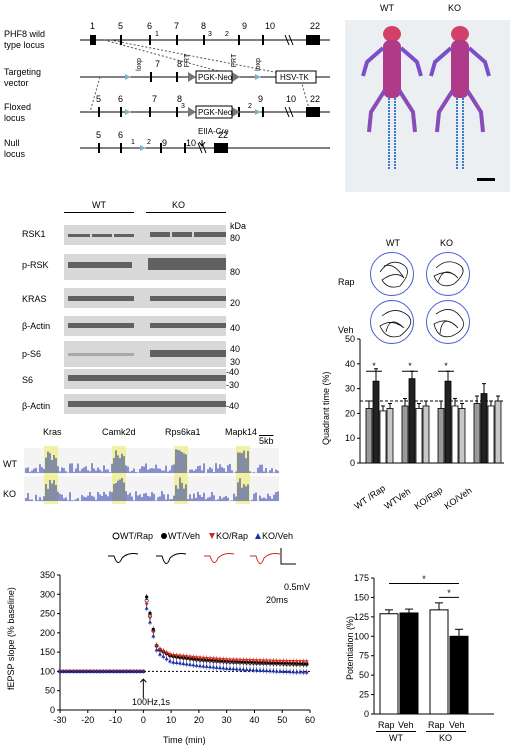  Describe the element at coordinates (448, 274) in the screenshot. I see `swim-path-ko-rap` at that location.